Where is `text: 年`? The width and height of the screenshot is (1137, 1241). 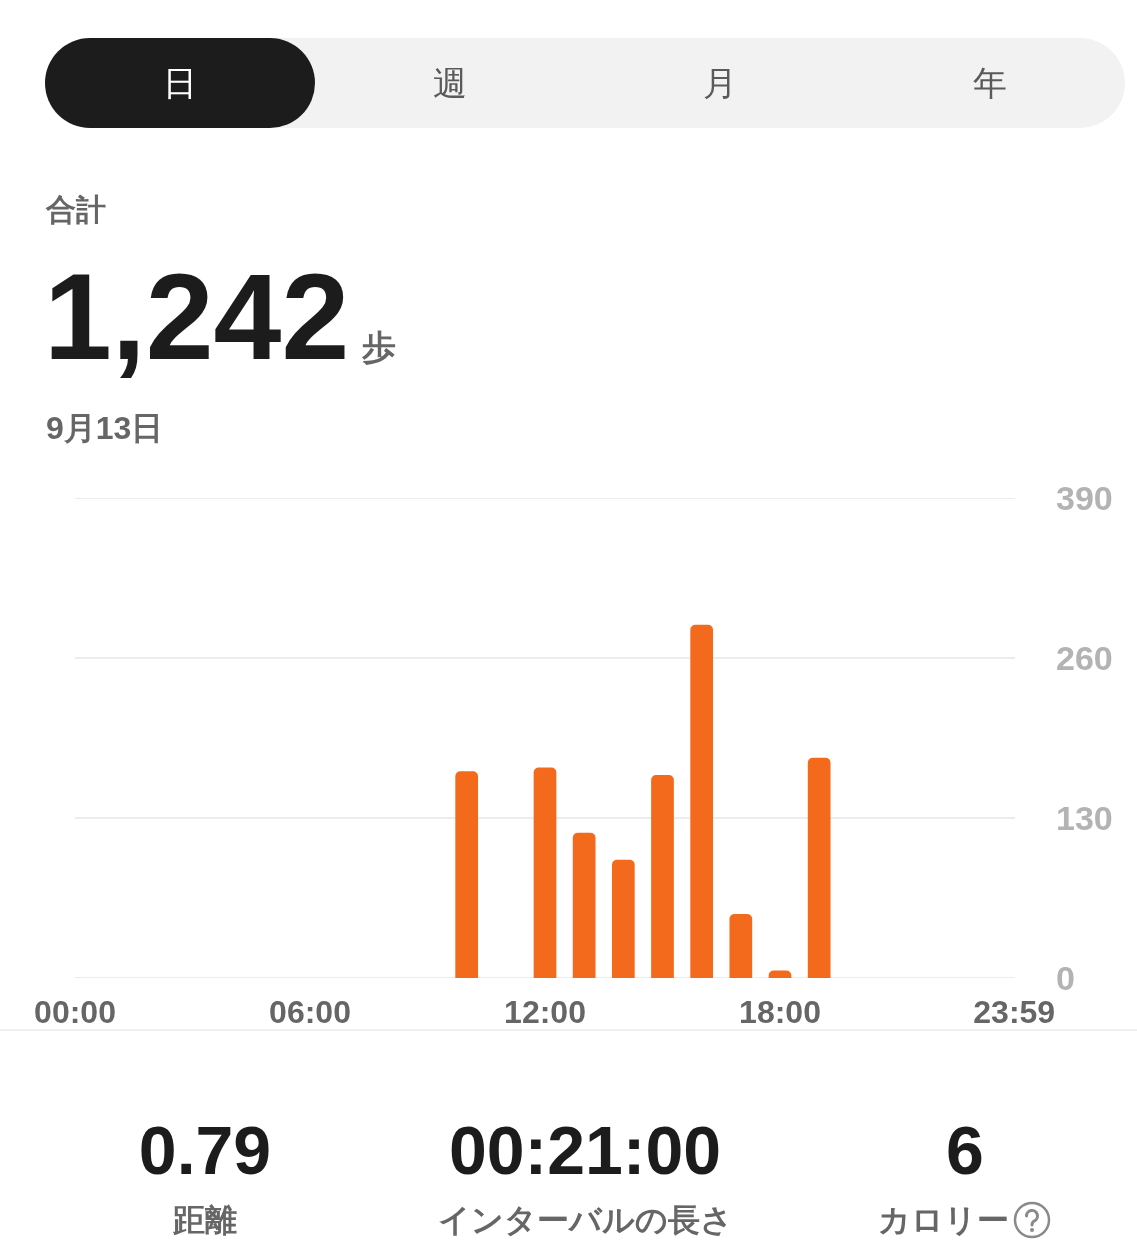 text: 年 is located at coordinates (990, 83).